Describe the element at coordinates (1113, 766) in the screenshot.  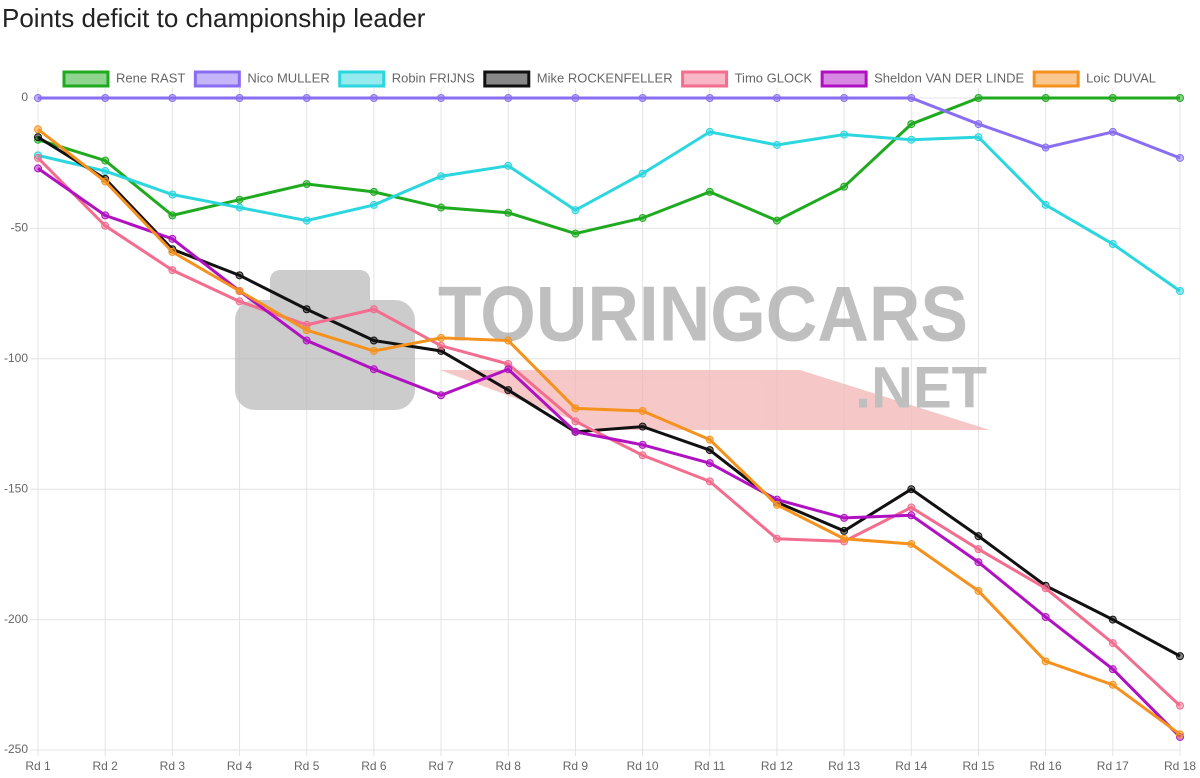
I see `x-tick-label: Rd 17` at that location.